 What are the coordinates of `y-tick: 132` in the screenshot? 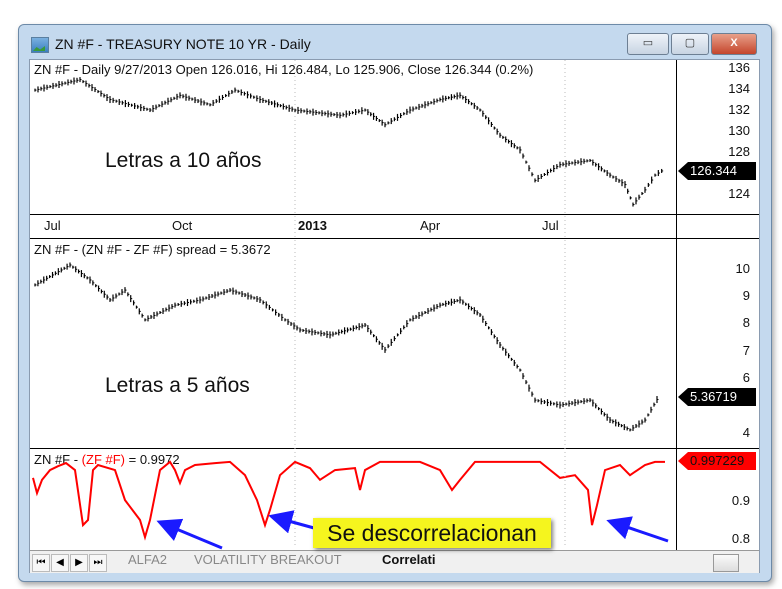 It's located at (739, 109).